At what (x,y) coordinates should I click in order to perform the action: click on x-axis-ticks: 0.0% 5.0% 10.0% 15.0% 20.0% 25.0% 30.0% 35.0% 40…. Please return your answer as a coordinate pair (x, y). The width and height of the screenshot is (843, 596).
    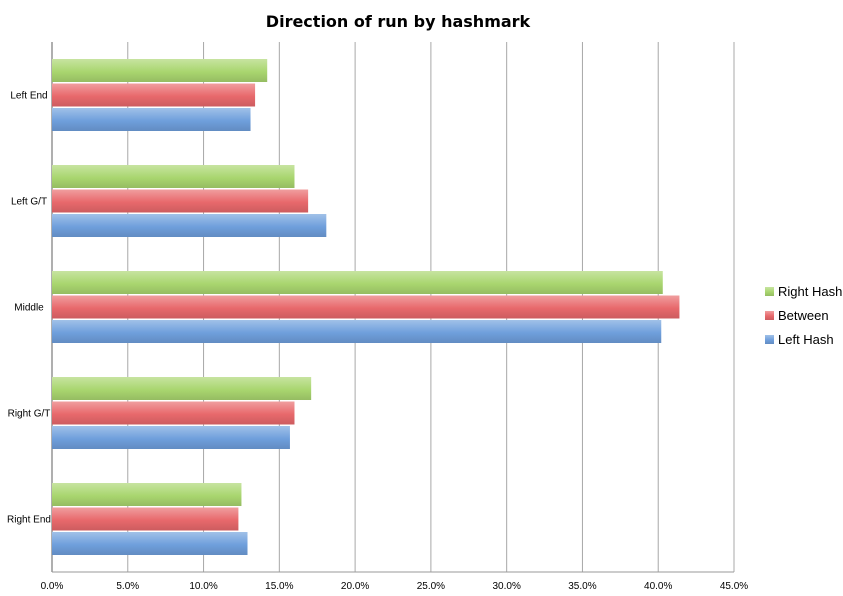
    Looking at the image, I should click on (395, 586).